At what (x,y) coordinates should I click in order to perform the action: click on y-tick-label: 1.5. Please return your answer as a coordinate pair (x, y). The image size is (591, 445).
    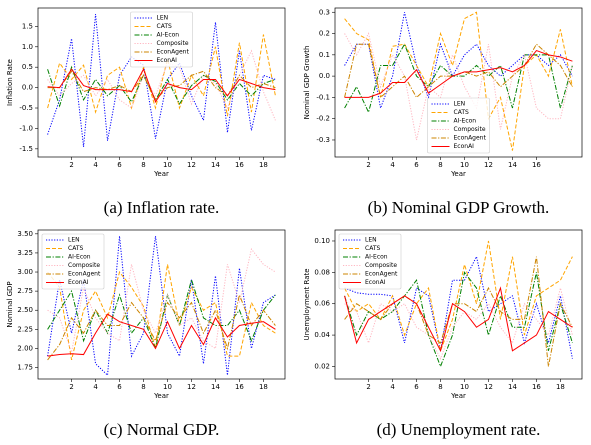
    Looking at the image, I should click on (27, 26).